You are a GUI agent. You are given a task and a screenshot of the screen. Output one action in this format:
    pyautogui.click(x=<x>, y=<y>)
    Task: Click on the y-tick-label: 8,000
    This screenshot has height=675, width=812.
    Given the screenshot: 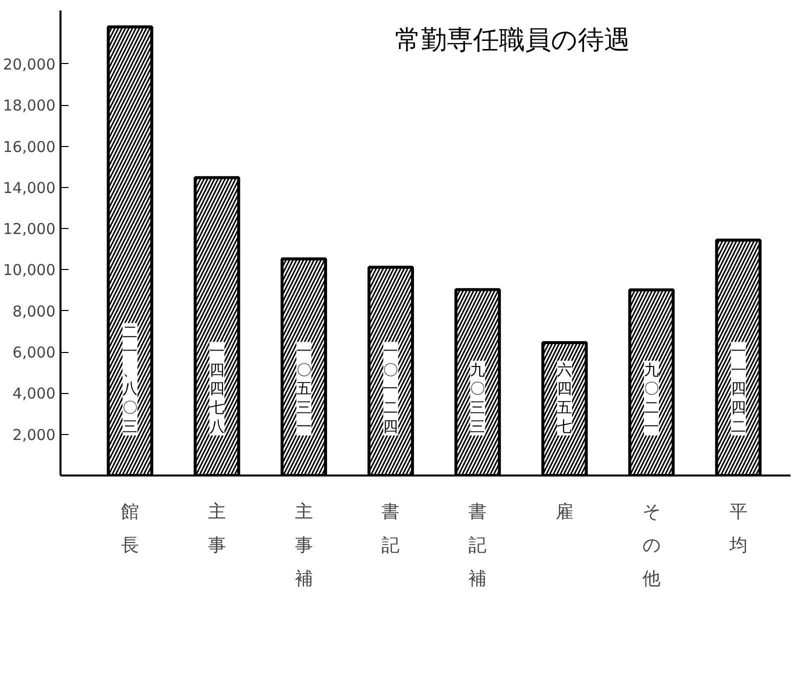 What is the action you would take?
    pyautogui.click(x=34, y=311)
    